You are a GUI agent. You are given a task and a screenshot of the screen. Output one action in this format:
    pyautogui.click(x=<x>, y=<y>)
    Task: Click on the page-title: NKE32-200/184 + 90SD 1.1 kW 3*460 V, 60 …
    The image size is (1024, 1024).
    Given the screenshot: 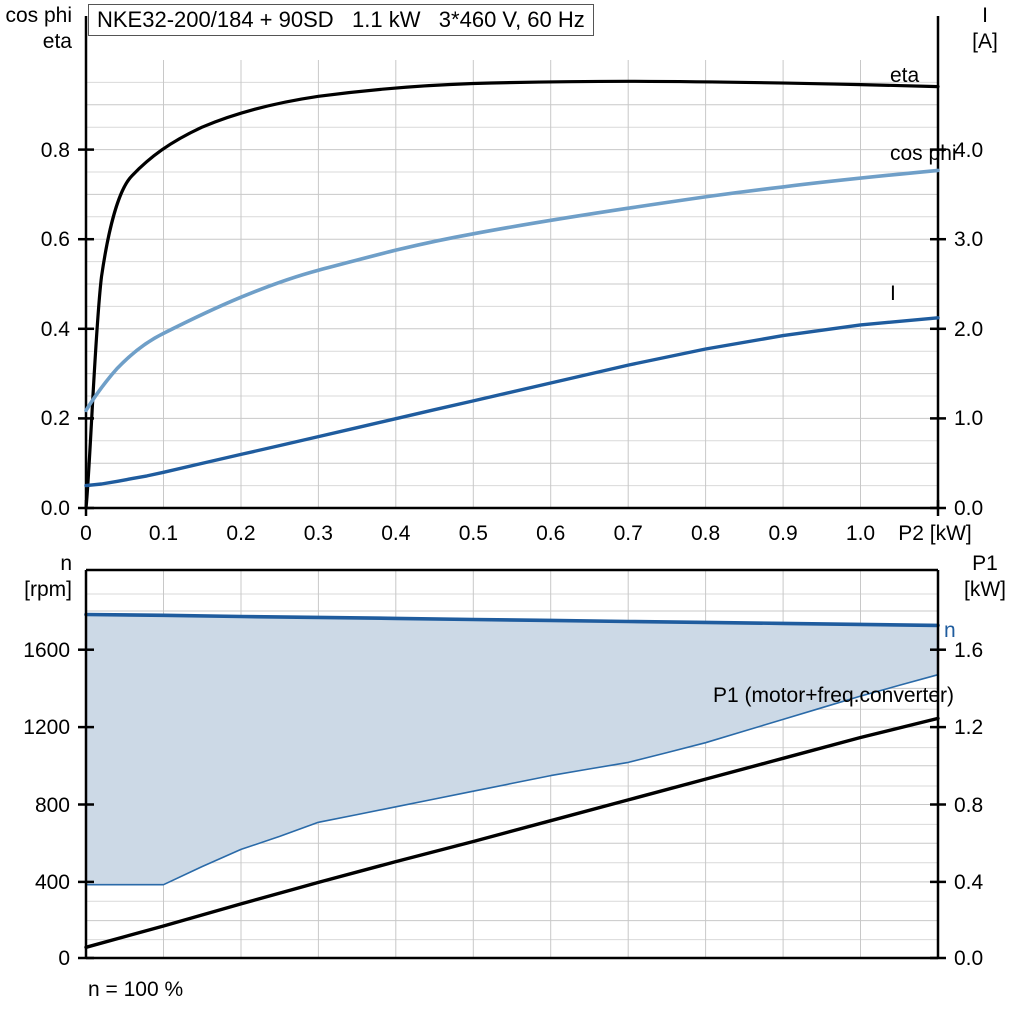 What is the action you would take?
    pyautogui.click(x=341, y=19)
    